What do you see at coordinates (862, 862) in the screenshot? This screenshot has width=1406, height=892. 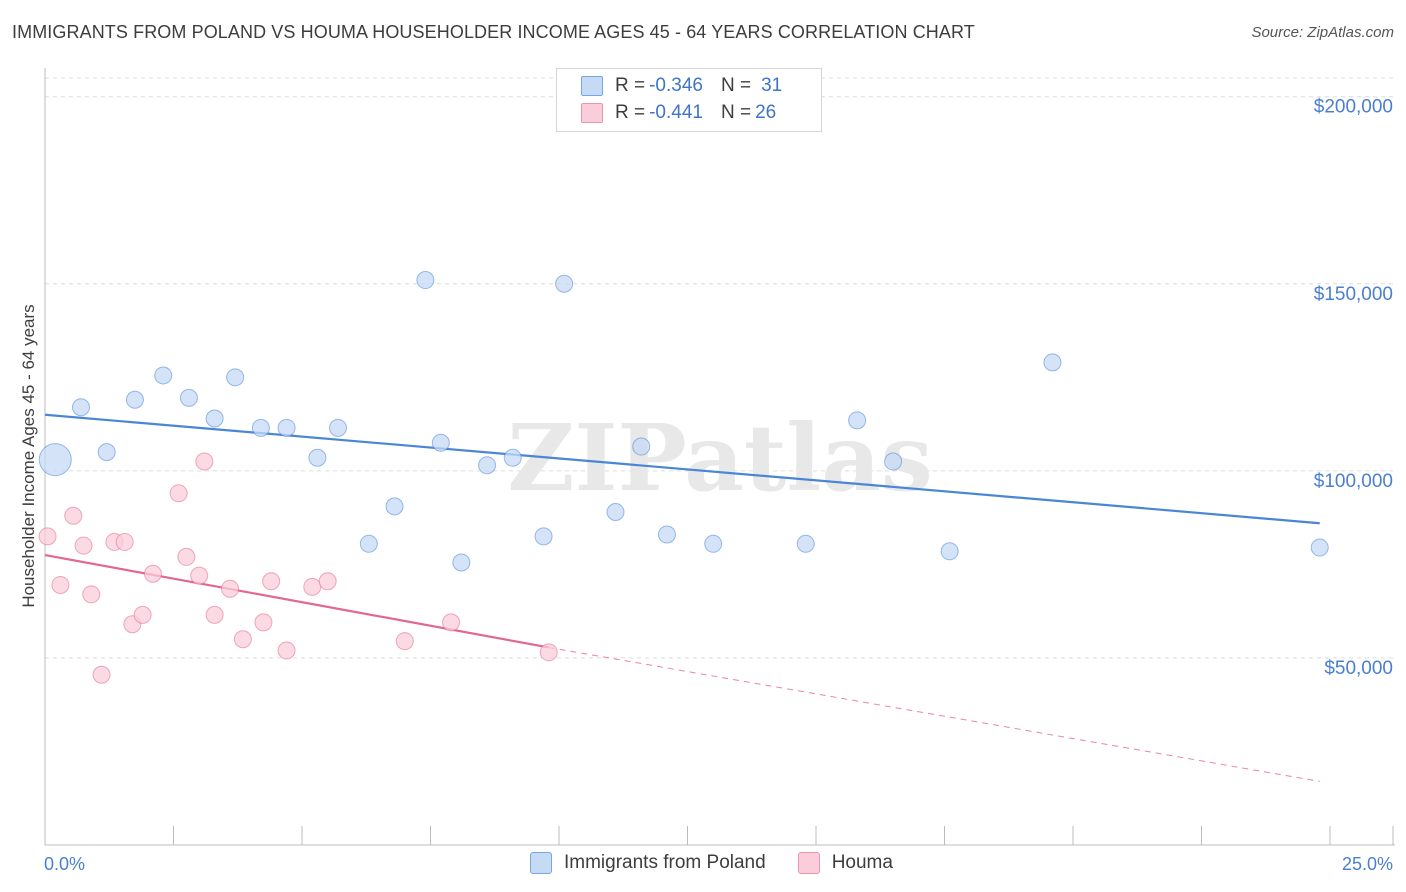 I see `series-legend-label: Houma` at bounding box center [862, 862].